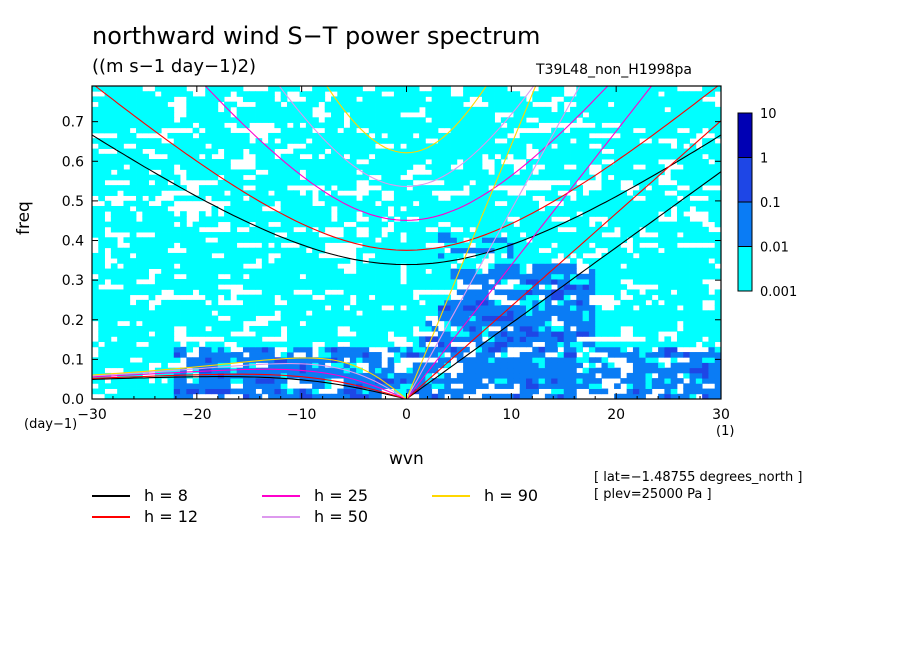  What do you see at coordinates (166, 495) in the screenshot?
I see `legend-label: h = 8` at bounding box center [166, 495].